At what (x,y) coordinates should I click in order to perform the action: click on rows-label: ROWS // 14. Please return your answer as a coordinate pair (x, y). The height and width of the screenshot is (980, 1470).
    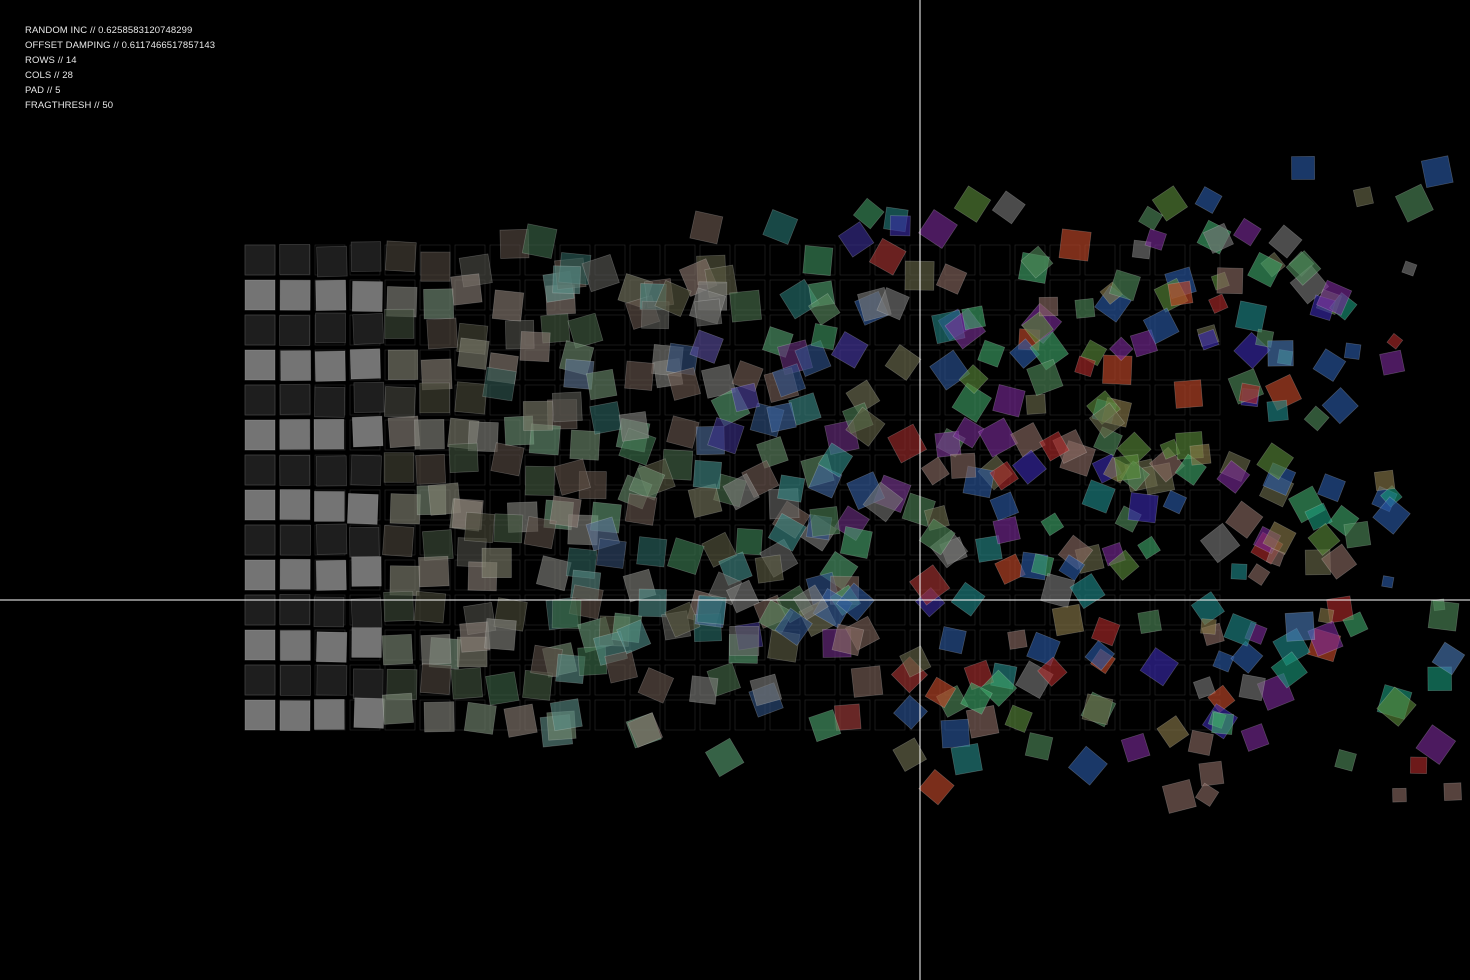
    Looking at the image, I should click on (51, 60).